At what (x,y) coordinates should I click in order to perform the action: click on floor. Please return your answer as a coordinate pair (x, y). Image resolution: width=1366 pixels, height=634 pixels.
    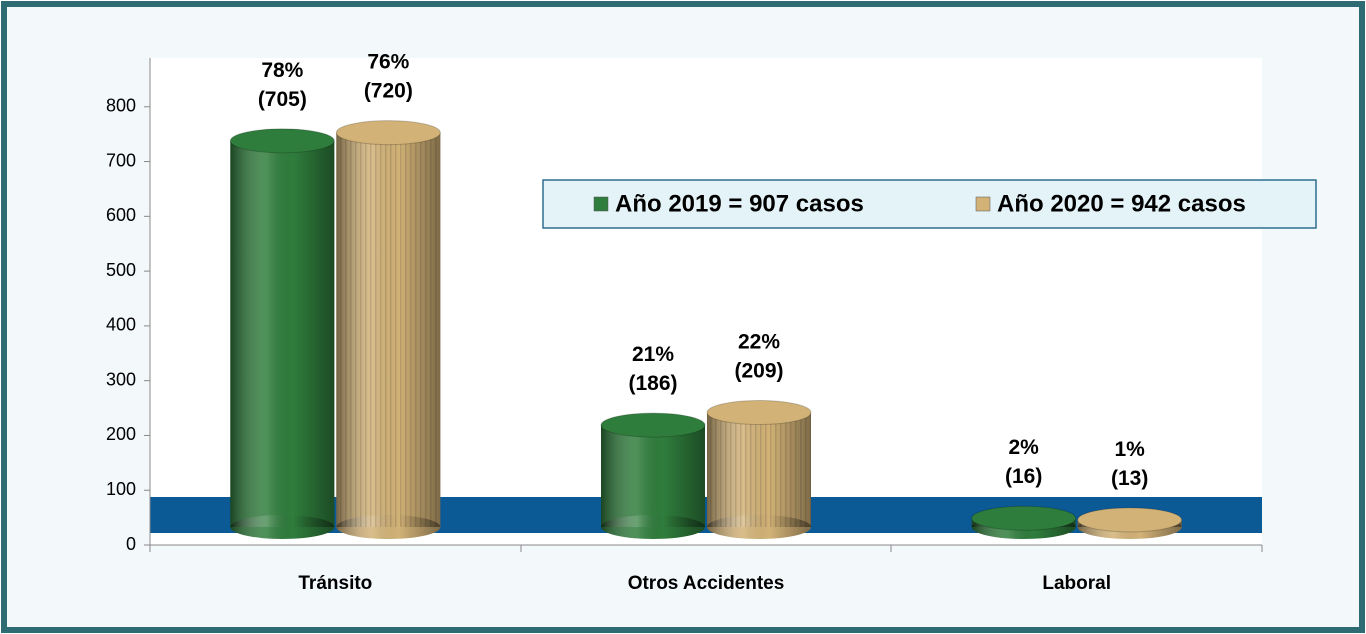
    Looking at the image, I should click on (706, 515).